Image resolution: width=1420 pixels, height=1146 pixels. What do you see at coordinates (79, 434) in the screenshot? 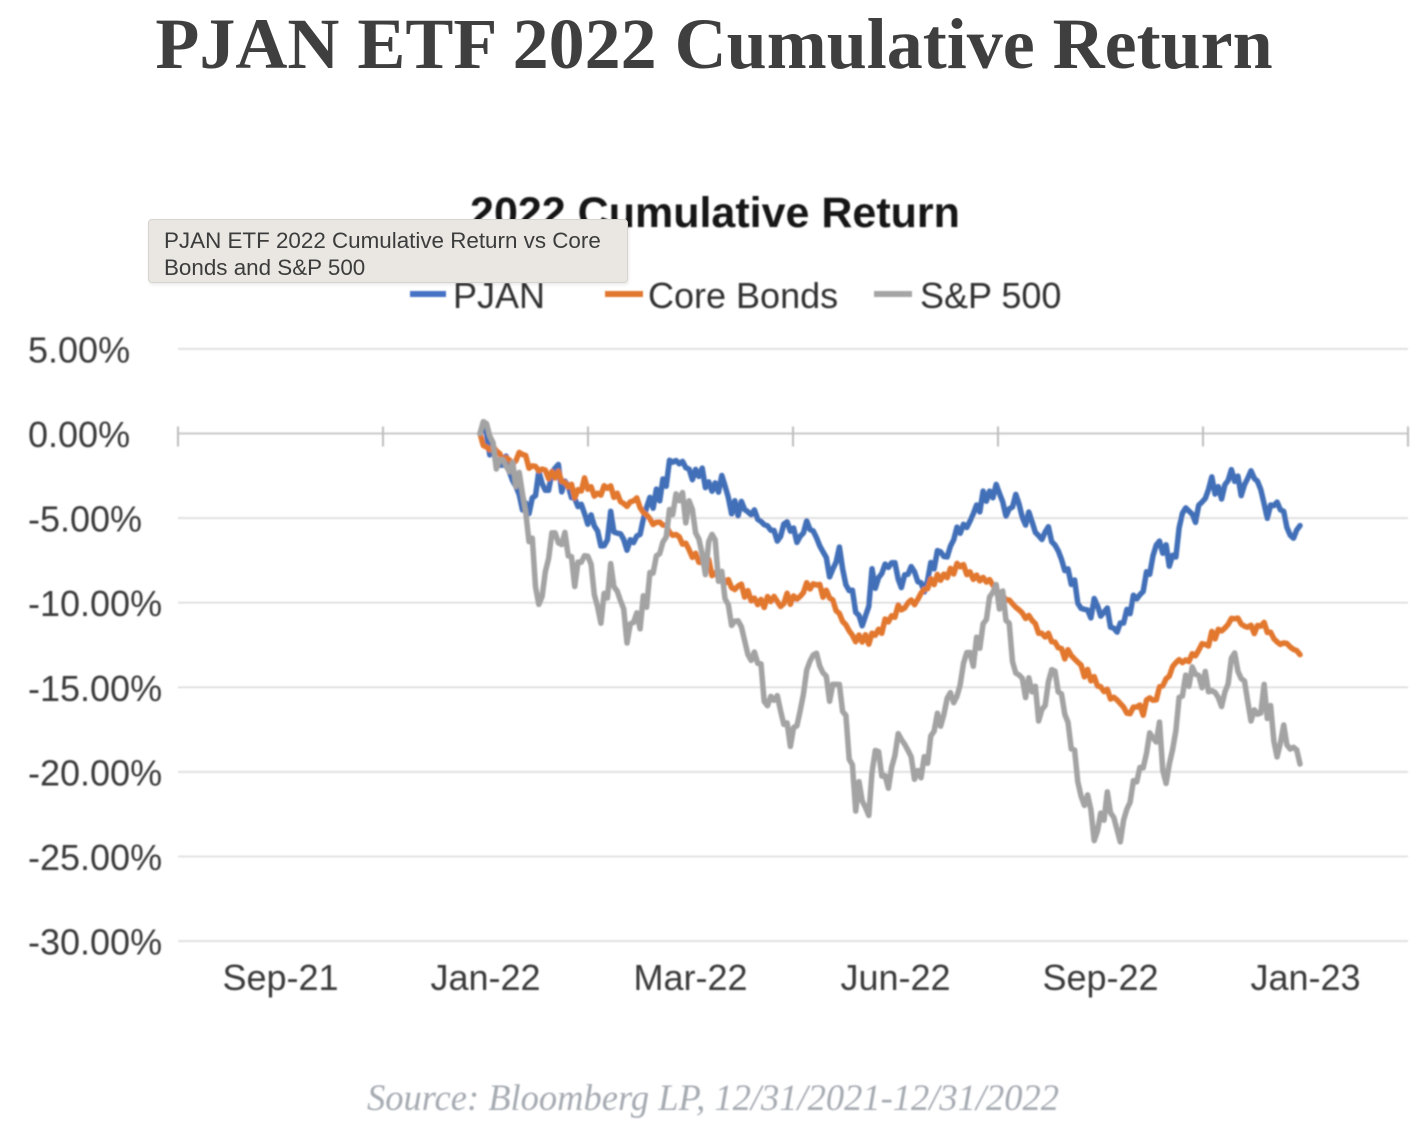
I see `svg-text: 0.00%` at bounding box center [79, 434].